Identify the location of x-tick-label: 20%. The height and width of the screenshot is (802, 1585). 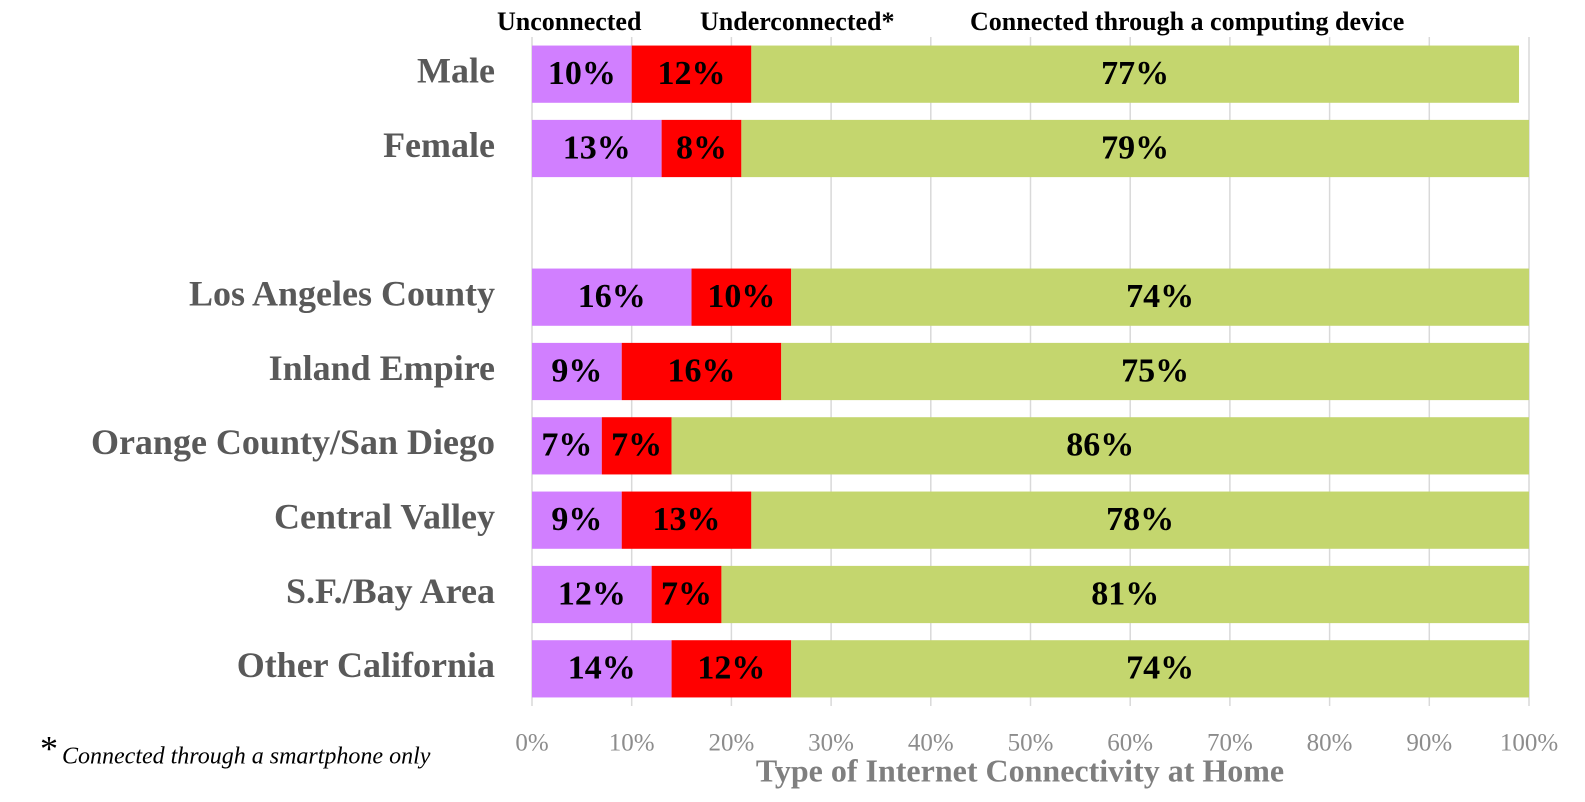
(731, 743).